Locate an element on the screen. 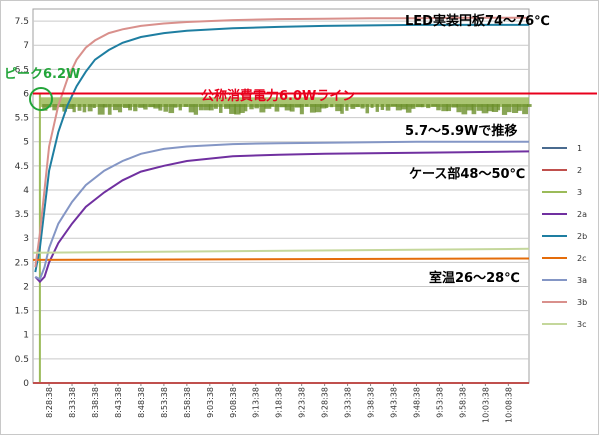  y-tick-label: 2 is located at coordinates (26, 287).